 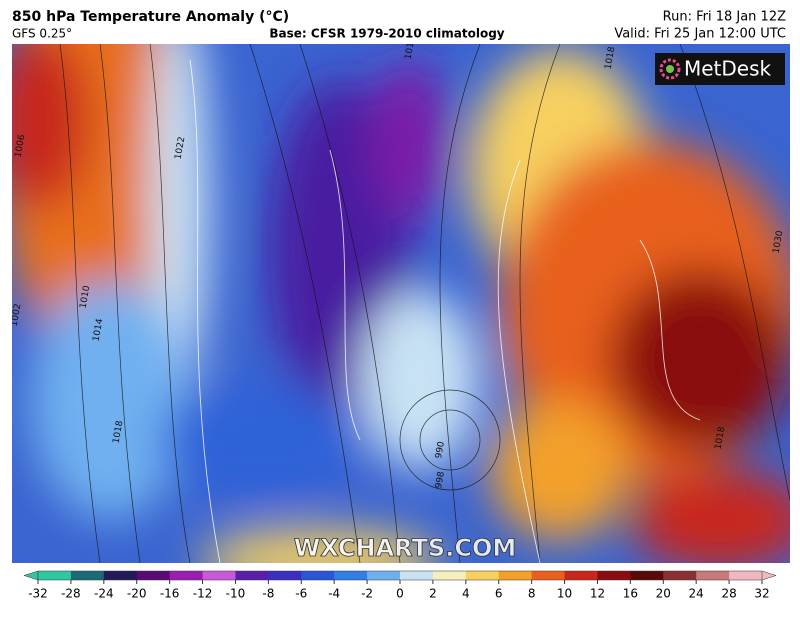 What do you see at coordinates (181, 148) in the screenshot?
I see `isobar-label: 1022` at bounding box center [181, 148].